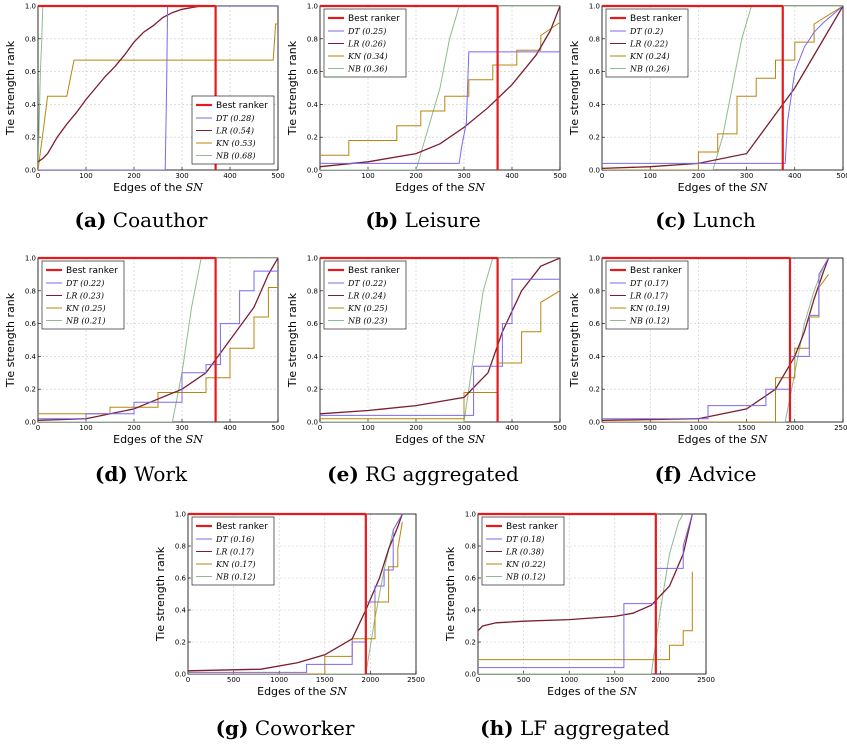  I want to click on caption-letter: (d), so click(111, 474).